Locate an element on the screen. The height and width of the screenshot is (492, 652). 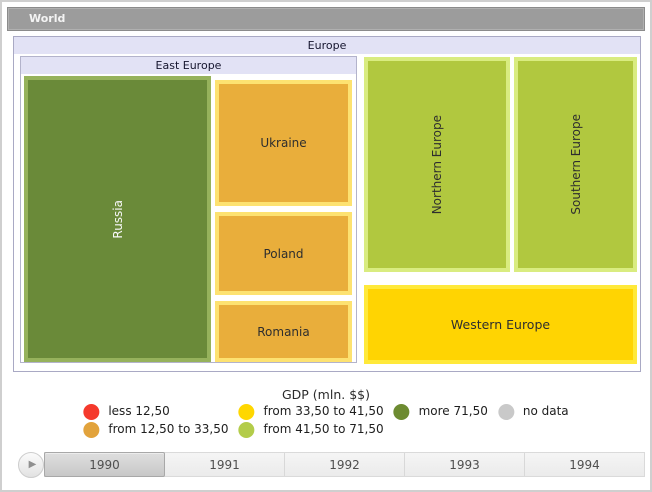
treemap-node-romania: Romania is located at coordinates (283, 331).